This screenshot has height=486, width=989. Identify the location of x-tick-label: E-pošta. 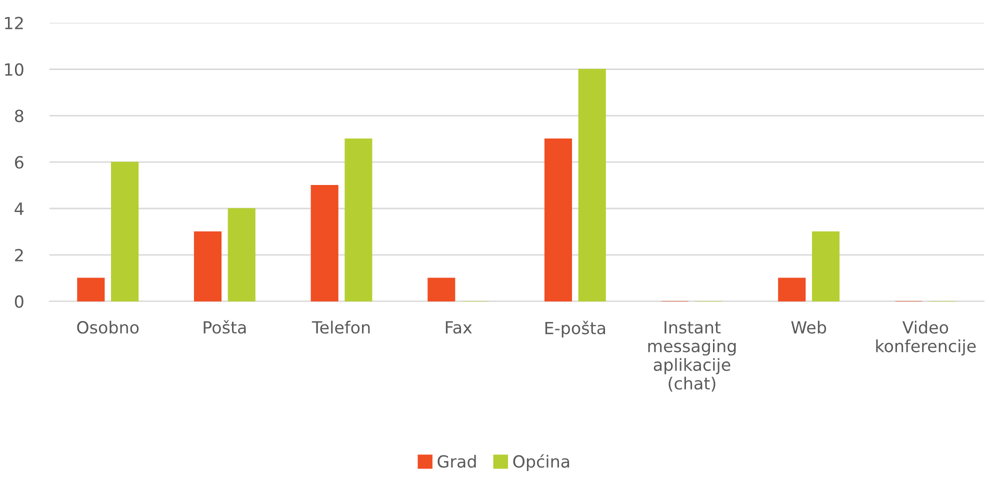
(575, 329).